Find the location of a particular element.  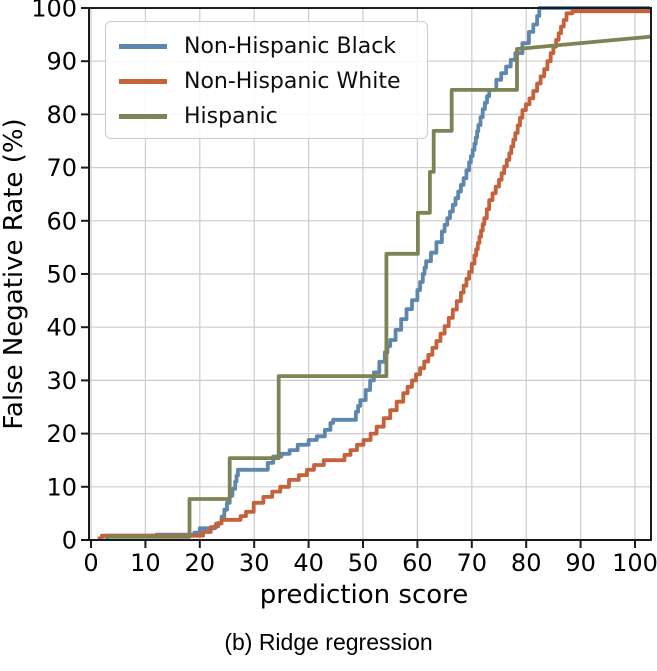

x-tick-label: 0 is located at coordinates (90, 563).